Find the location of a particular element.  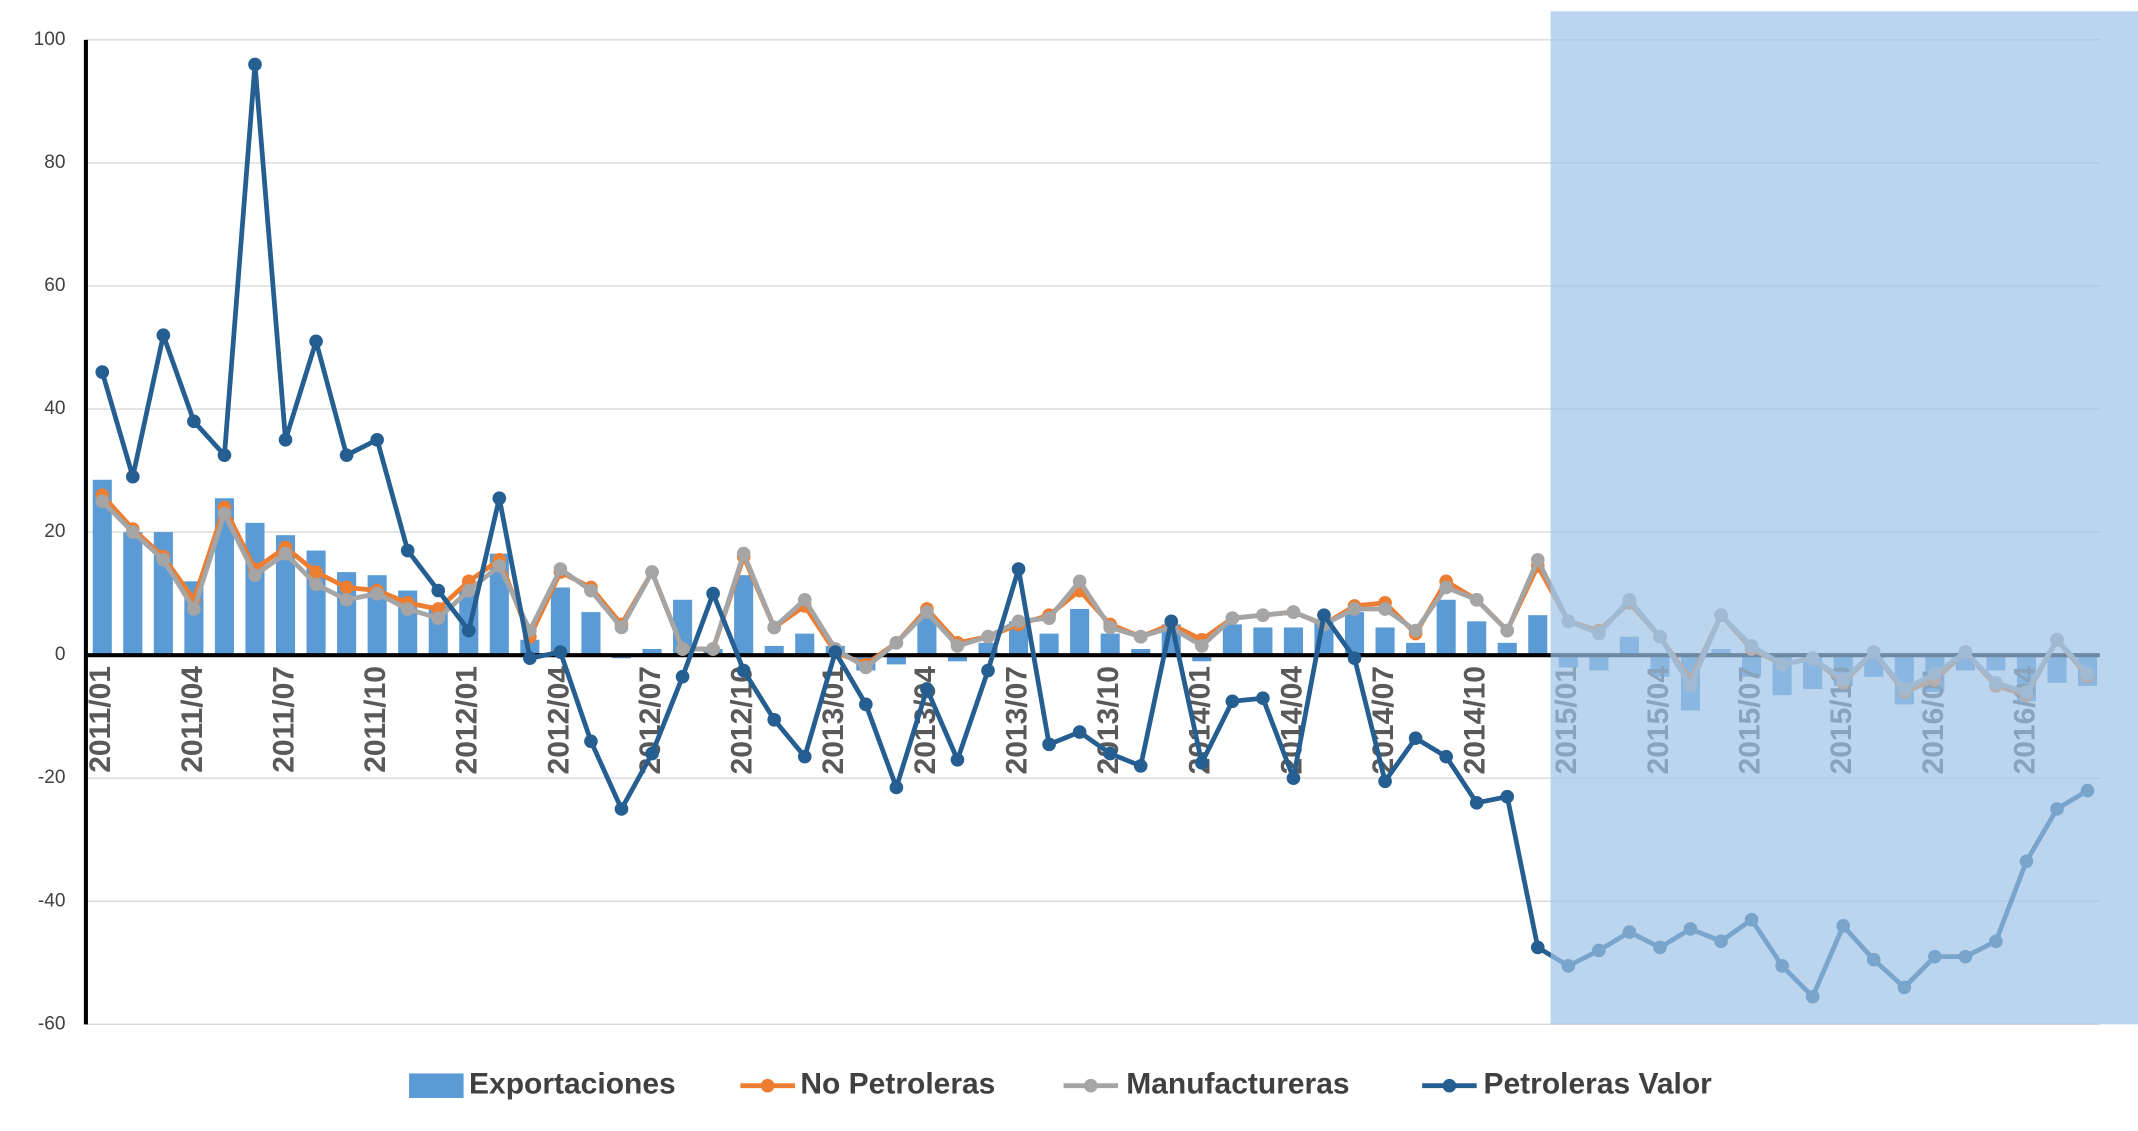

x-tick-label: 2014/07 is located at coordinates (1383, 720).